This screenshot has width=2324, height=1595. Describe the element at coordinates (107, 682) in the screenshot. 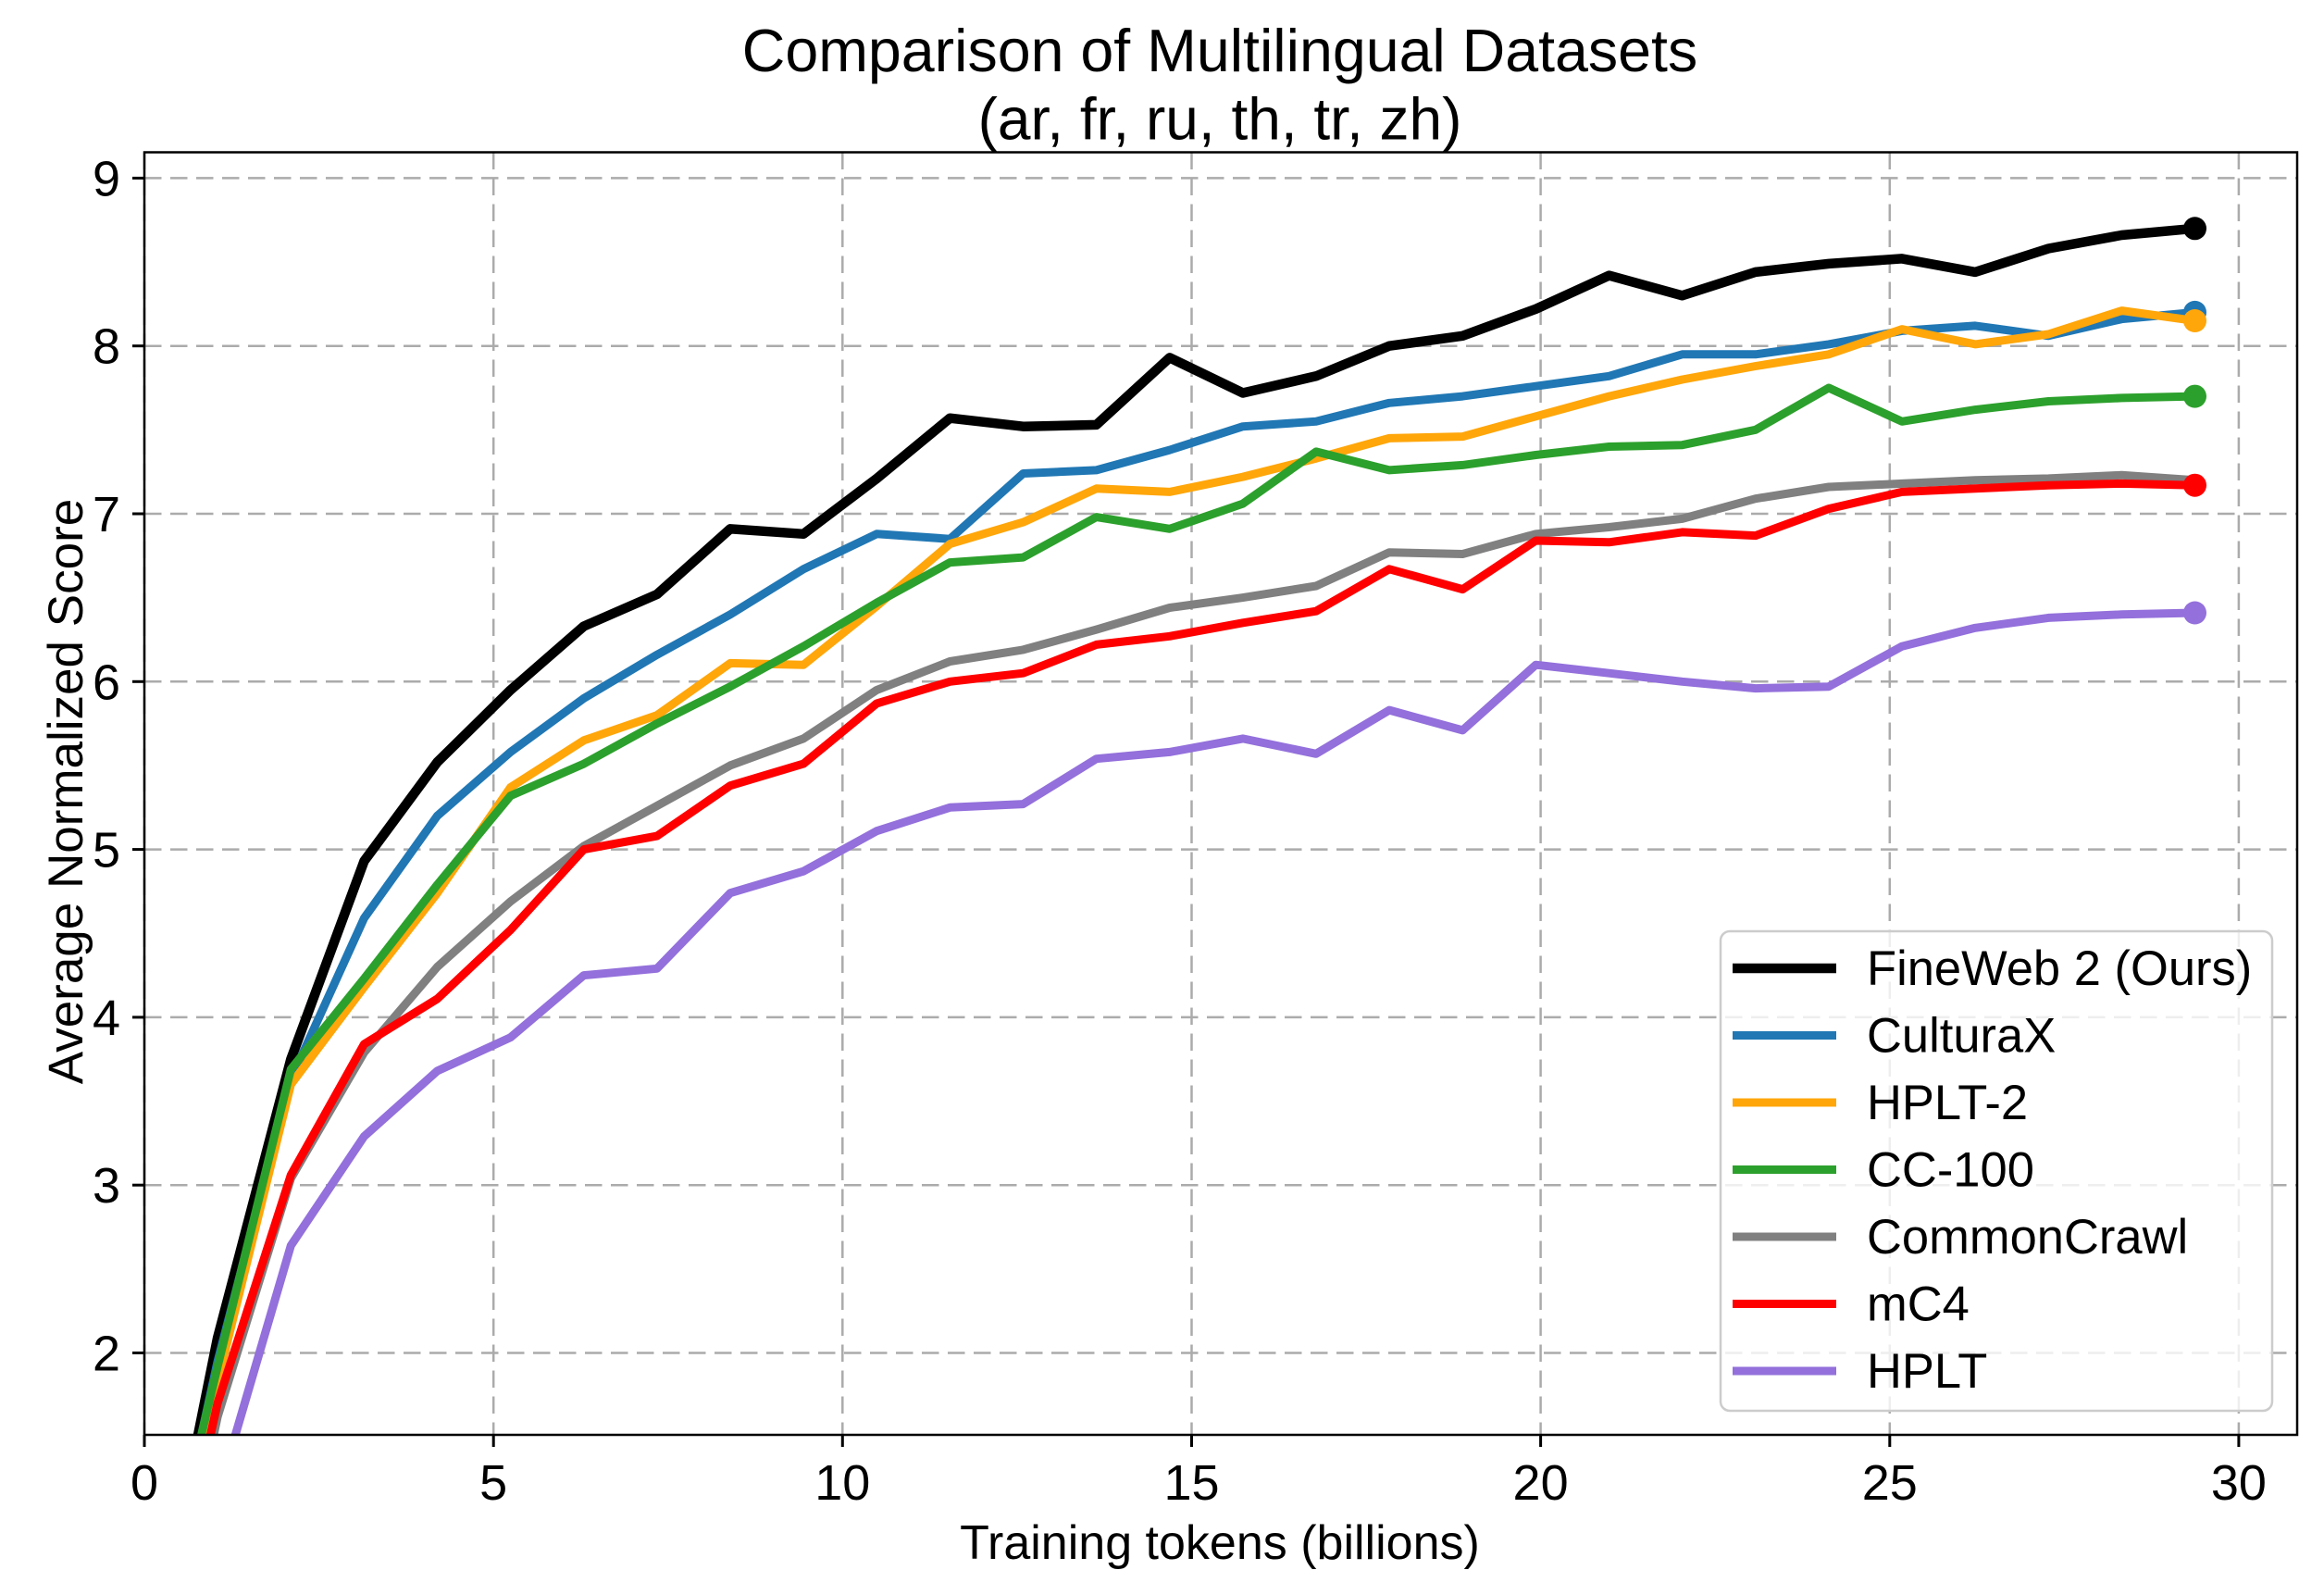

I see `svg-text: 6` at that location.